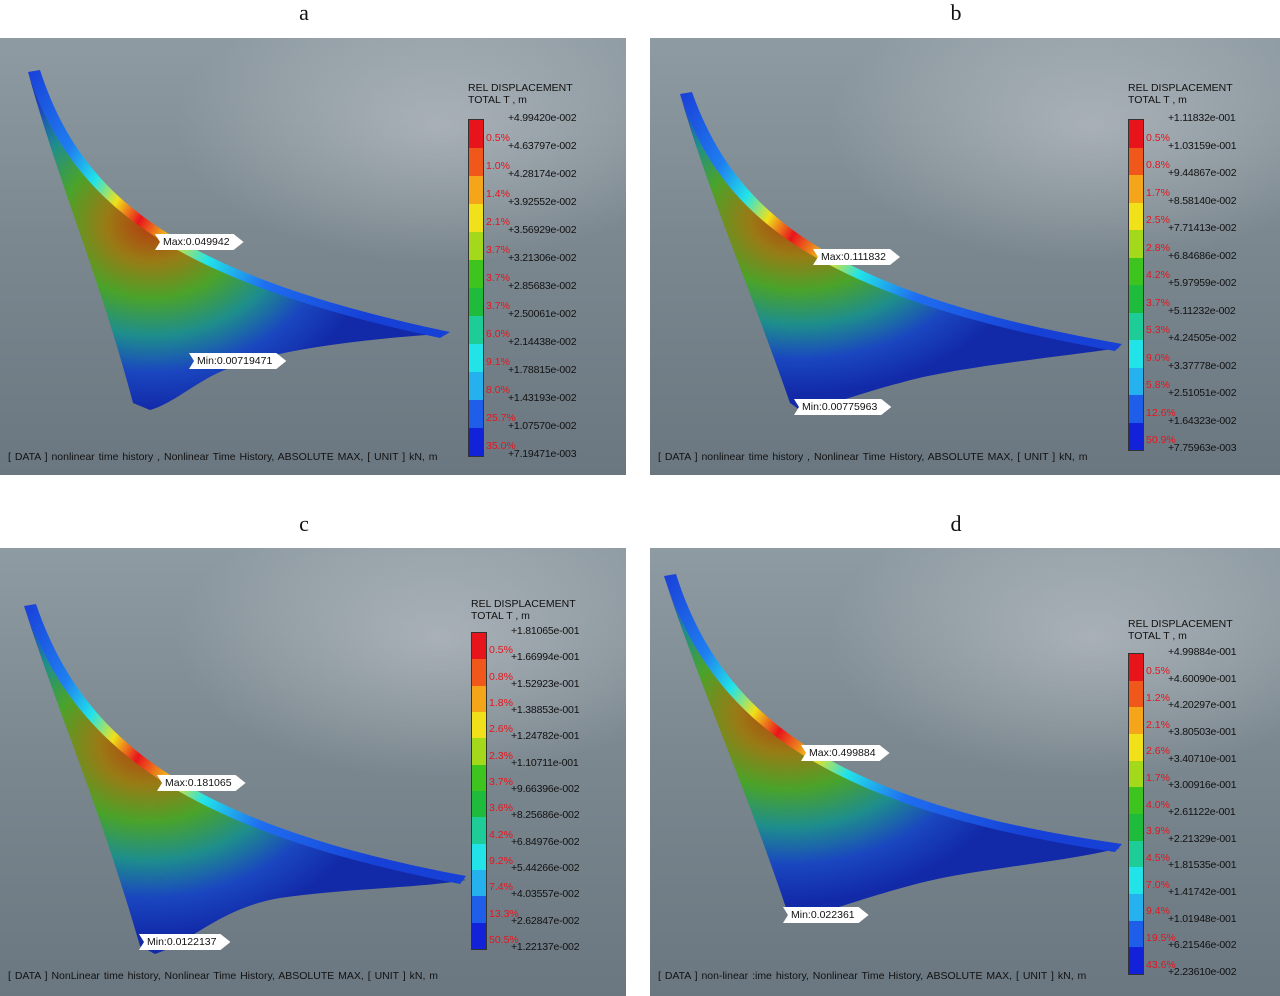  What do you see at coordinates (304, 12) in the screenshot?
I see `panel-letter-a: a` at bounding box center [304, 12].